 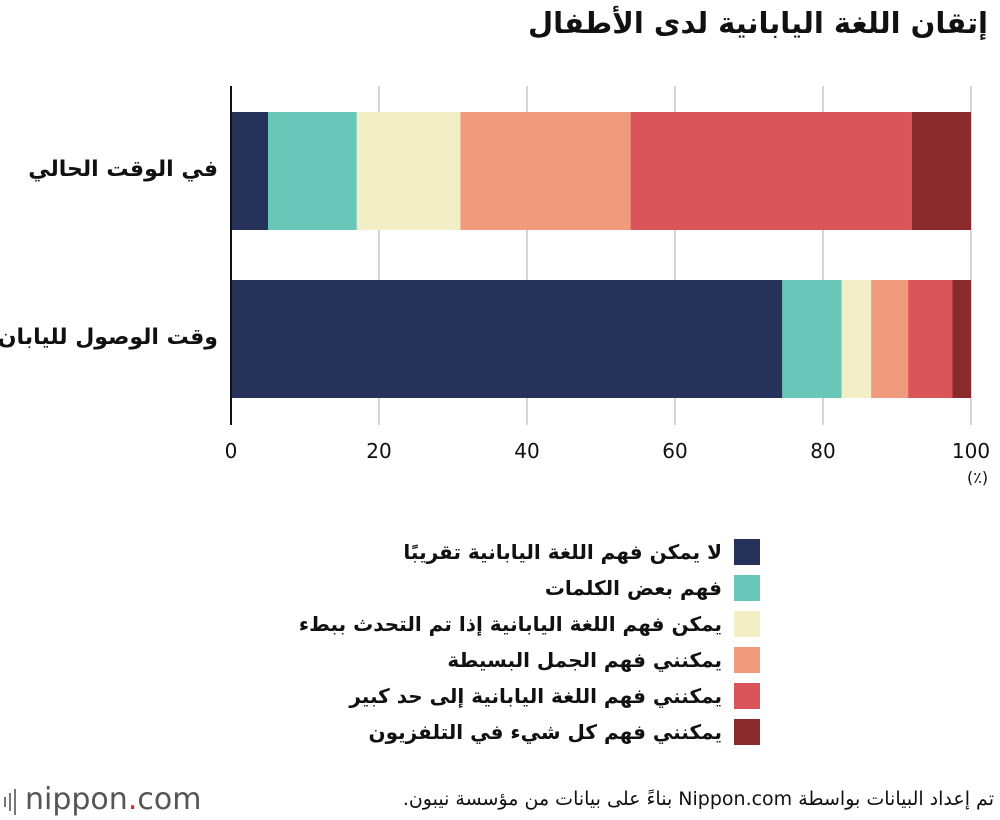 I want to click on chart-title: إتقان اللغة اليابانية لدى الأطفال, so click(x=758, y=23).